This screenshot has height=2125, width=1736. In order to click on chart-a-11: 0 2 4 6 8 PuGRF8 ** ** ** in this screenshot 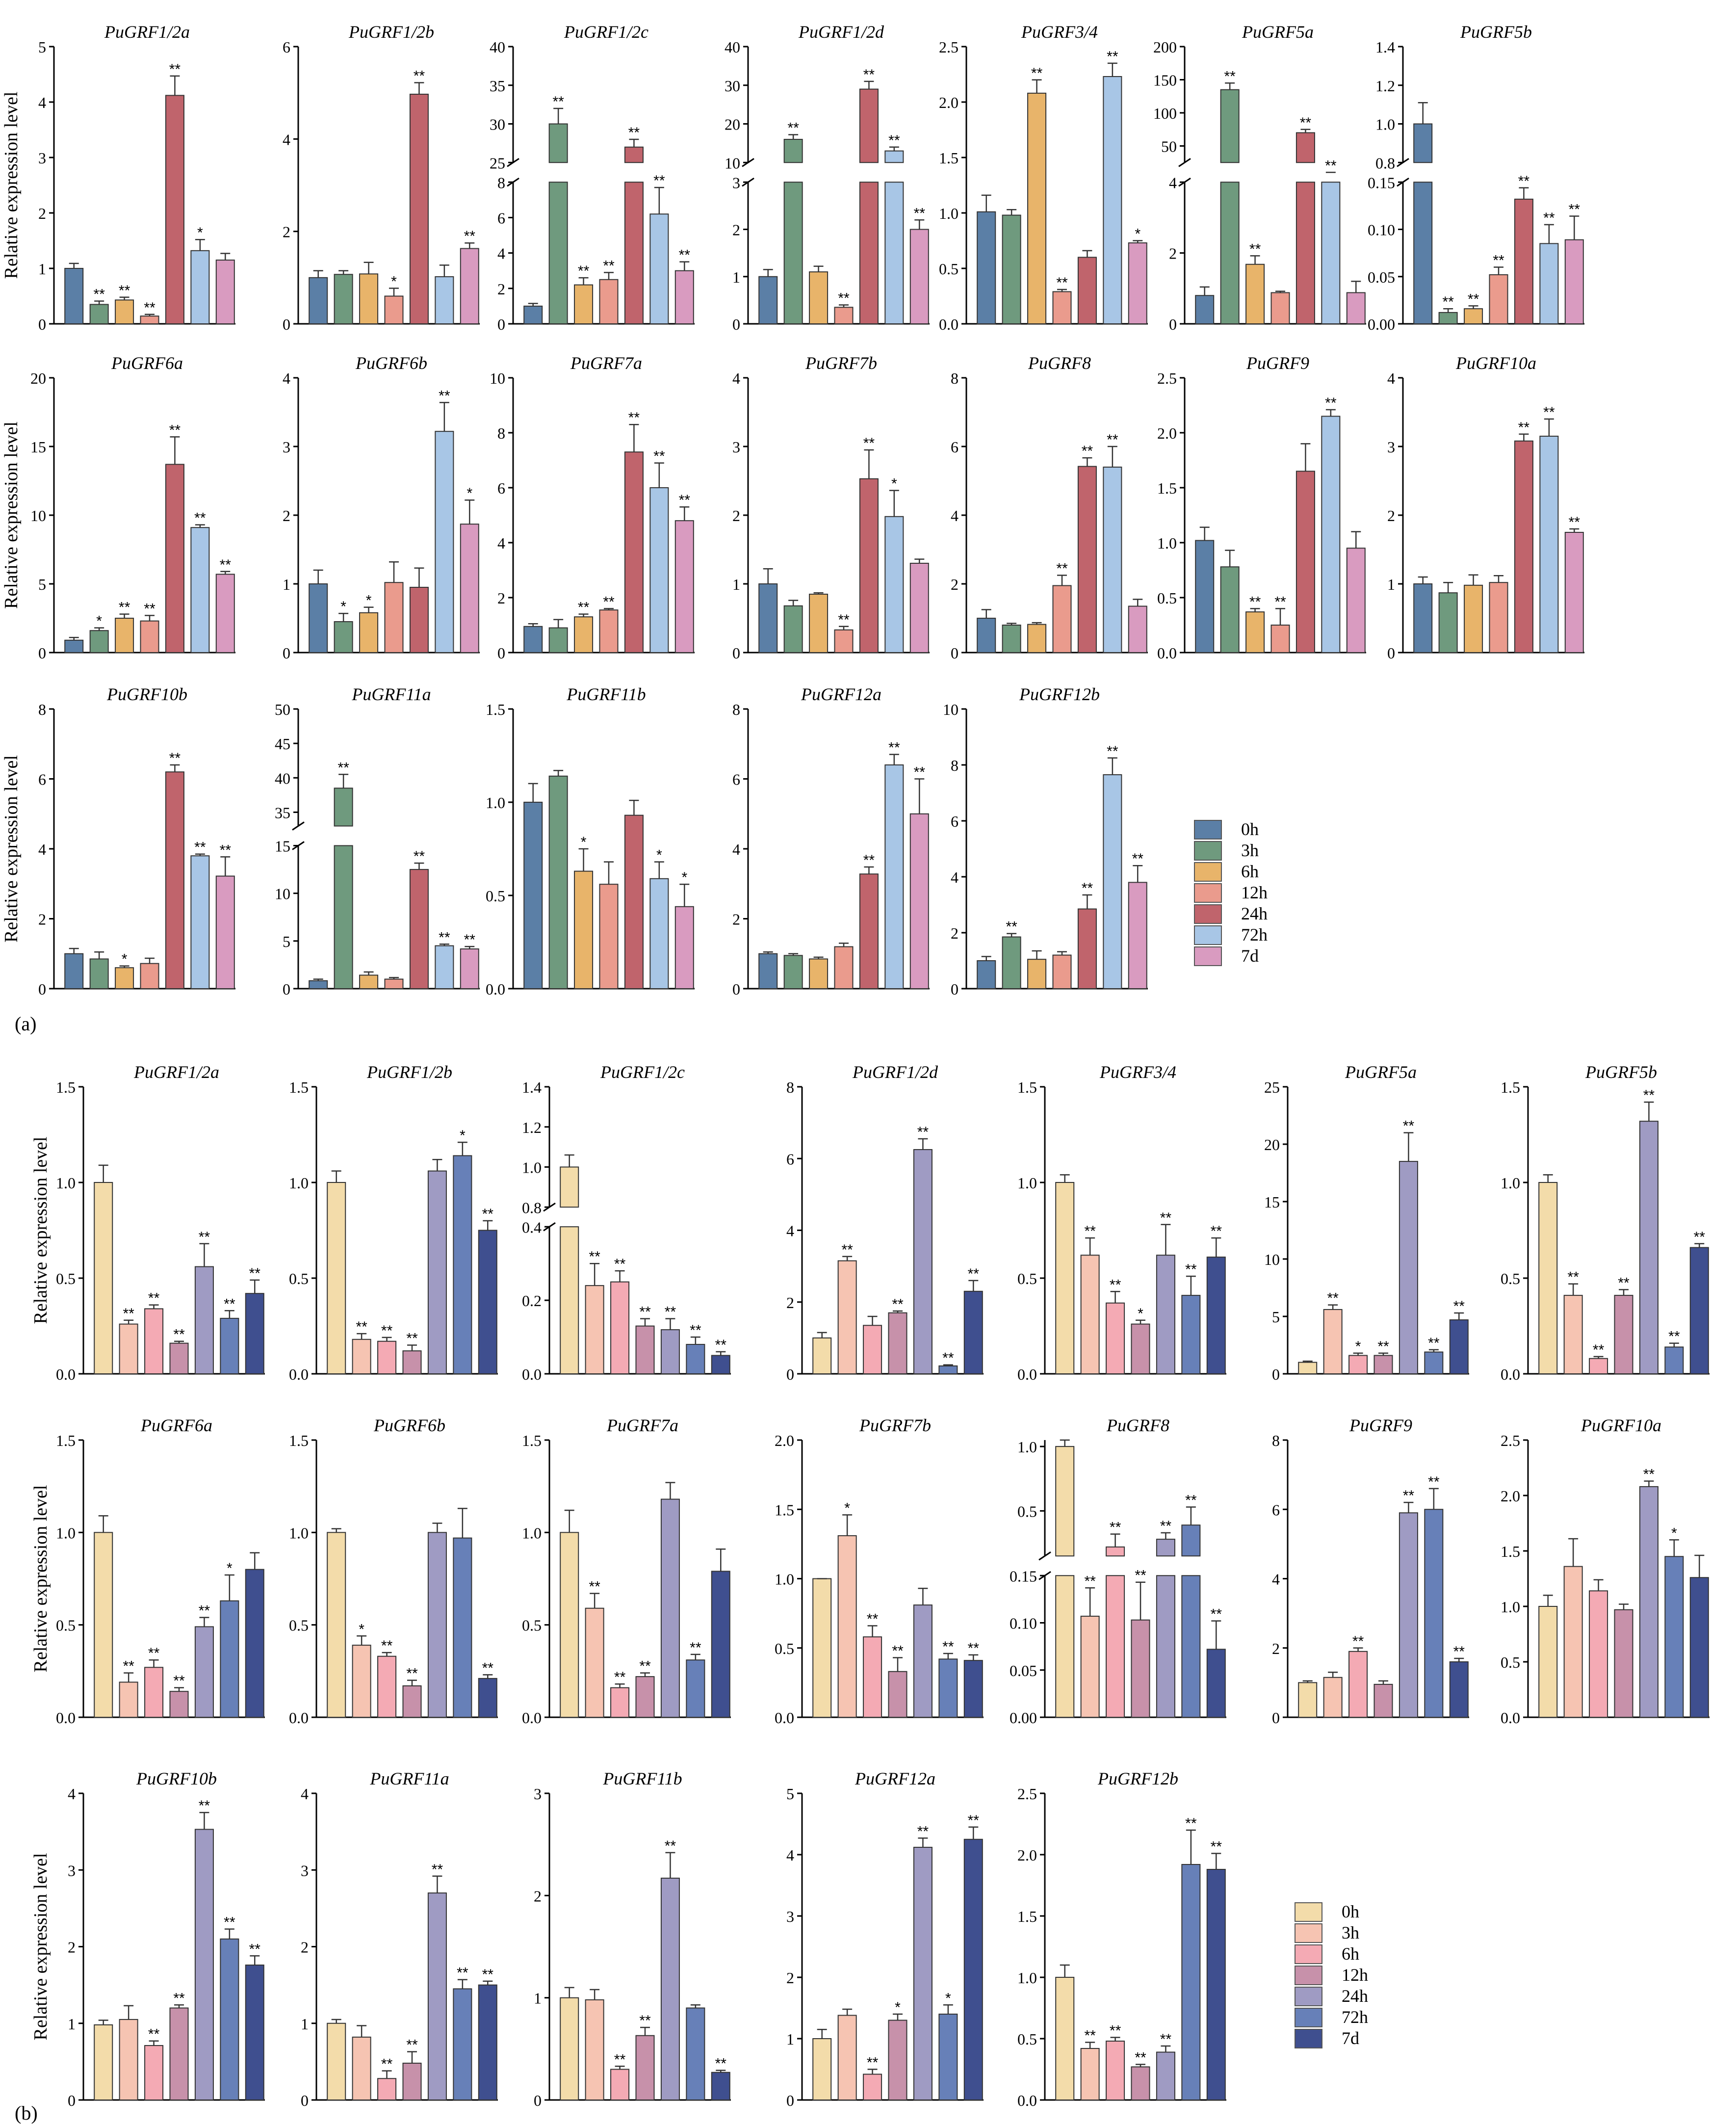, I will do `click(1049, 508)`.